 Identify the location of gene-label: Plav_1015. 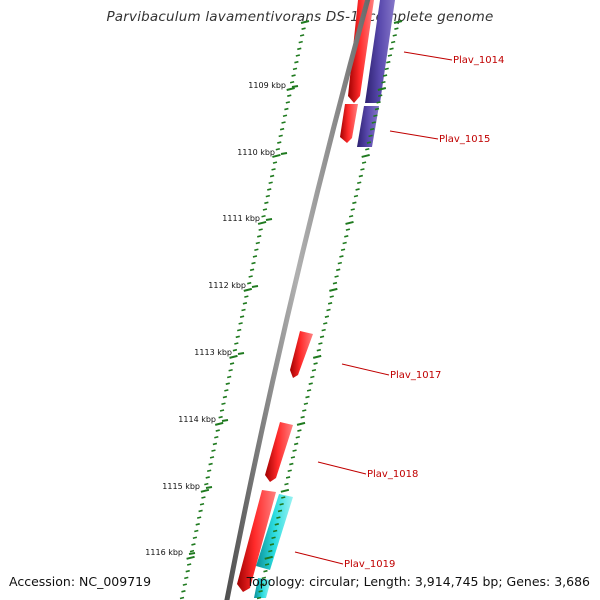
(464, 139).